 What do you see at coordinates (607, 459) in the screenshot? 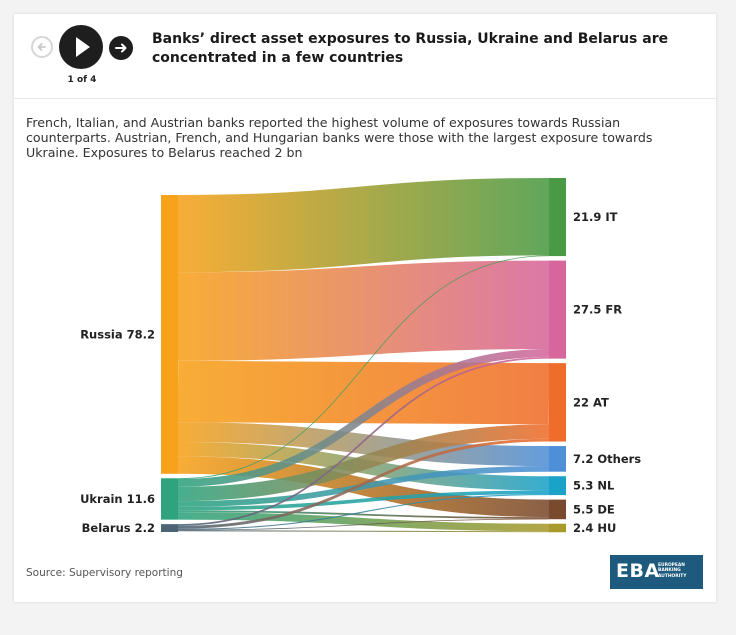
I see `label-others: 7.2 Others` at bounding box center [607, 459].